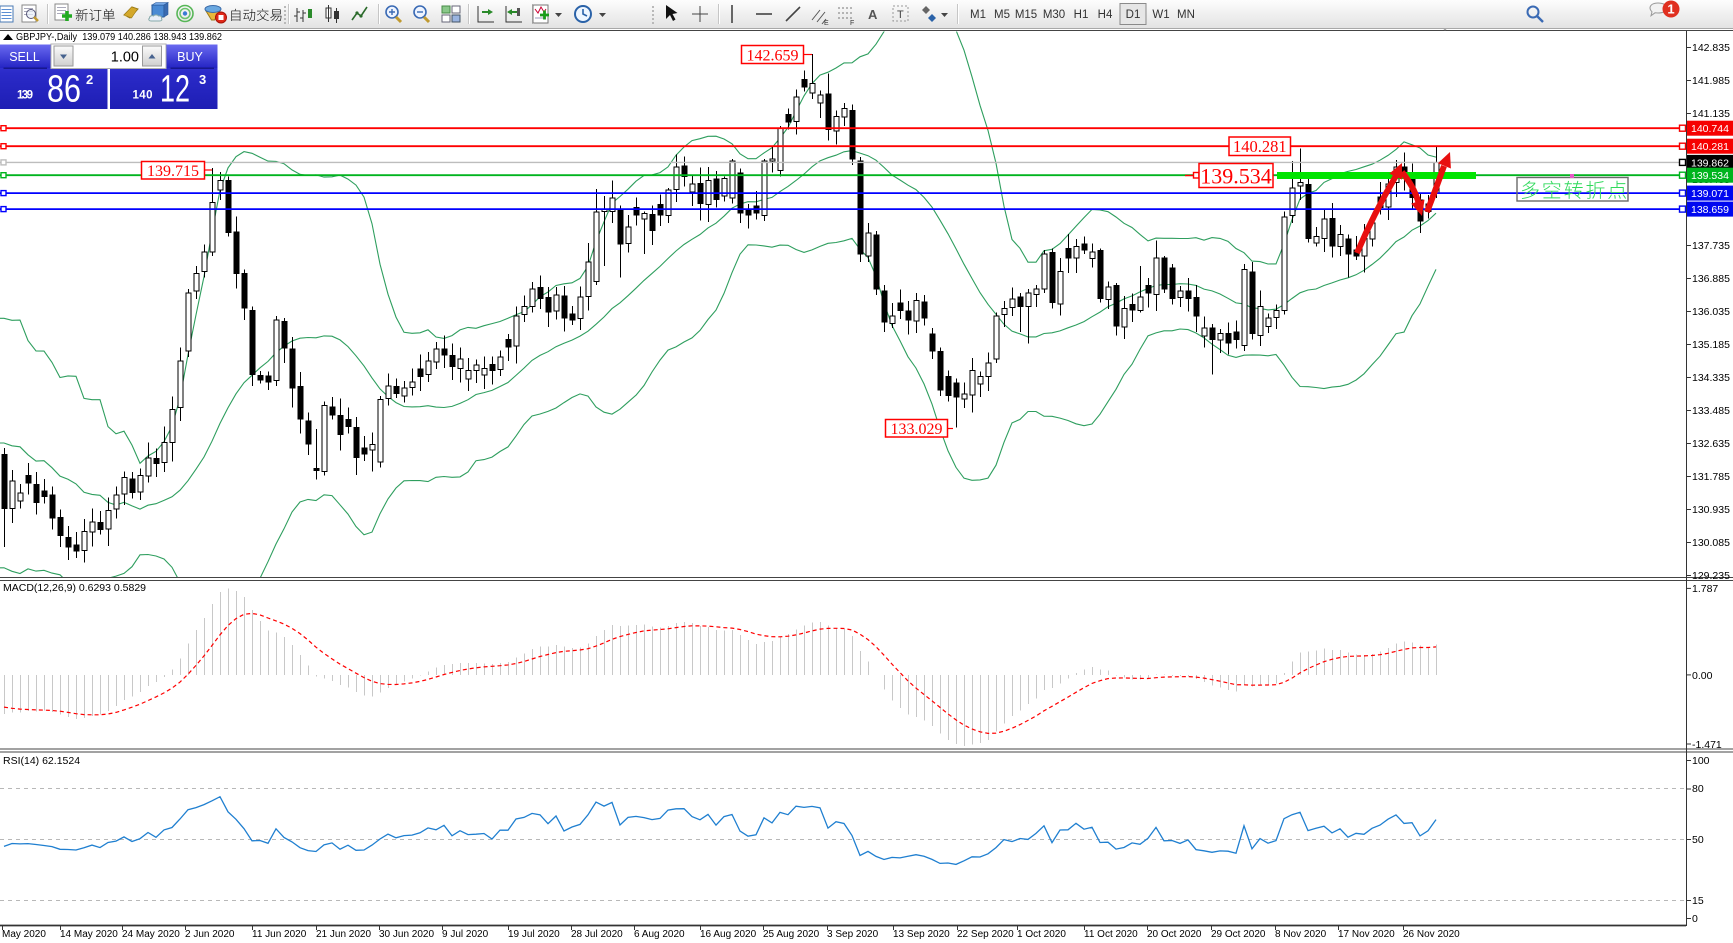  Describe the element at coordinates (1026, 15) in the screenshot. I see `svg-text: M15` at that location.